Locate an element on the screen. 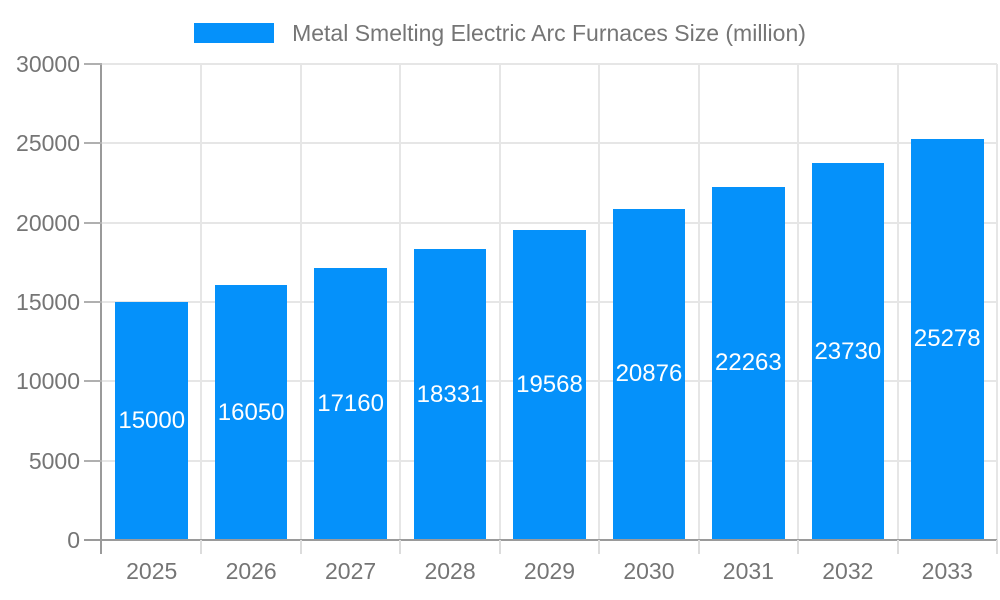 This screenshot has height=600, width=1000. bar-value-label: 18331 is located at coordinates (450, 394).